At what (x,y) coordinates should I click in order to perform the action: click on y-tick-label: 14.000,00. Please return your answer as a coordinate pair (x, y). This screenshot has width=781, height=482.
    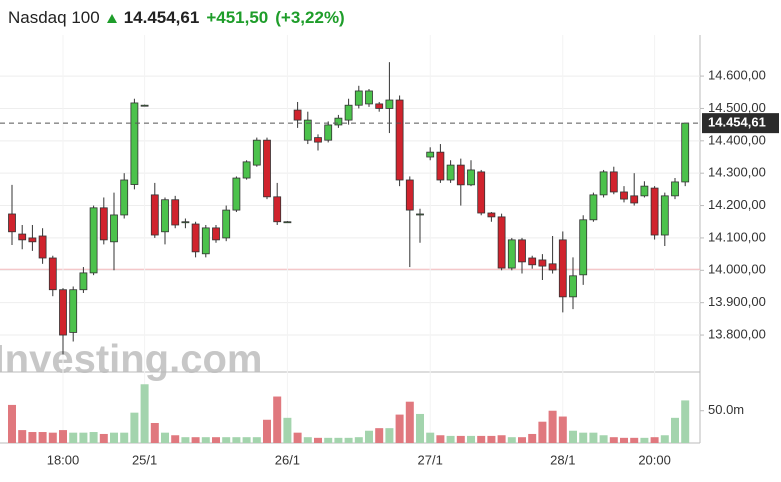
    Looking at the image, I should click on (737, 269).